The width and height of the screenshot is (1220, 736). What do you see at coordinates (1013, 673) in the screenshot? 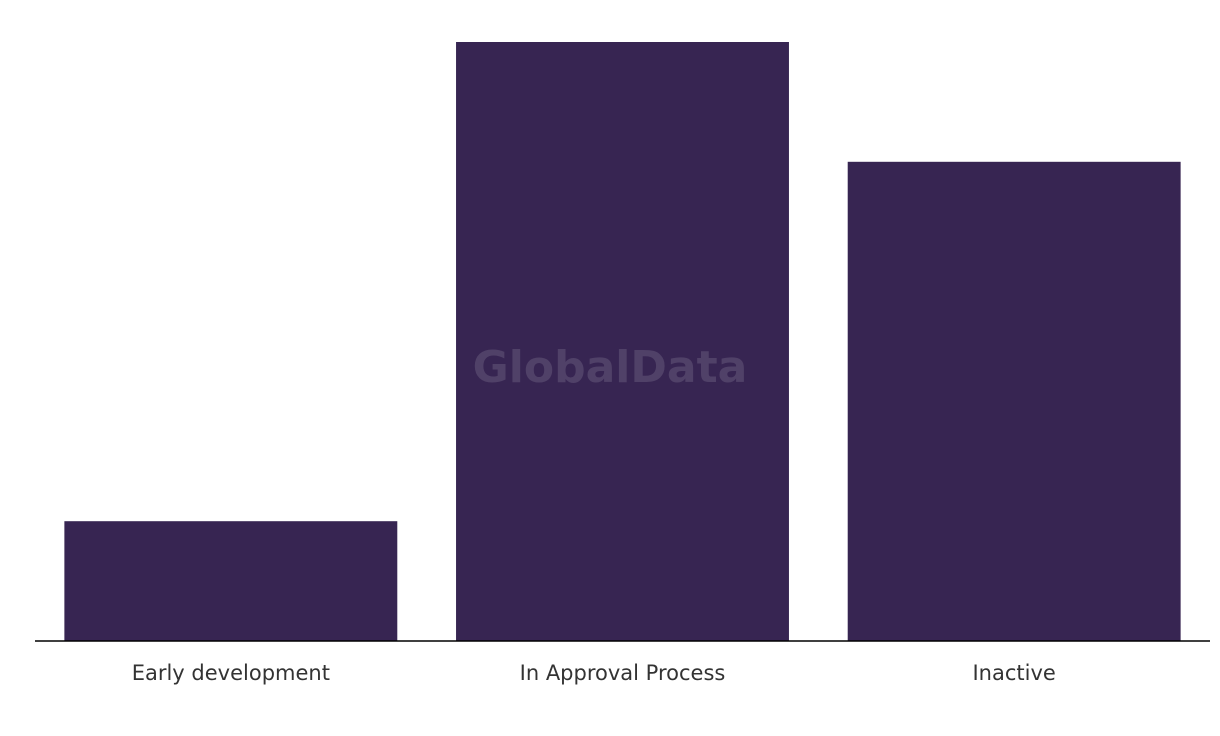
I see `x-tick-label: Inactive` at bounding box center [1013, 673].